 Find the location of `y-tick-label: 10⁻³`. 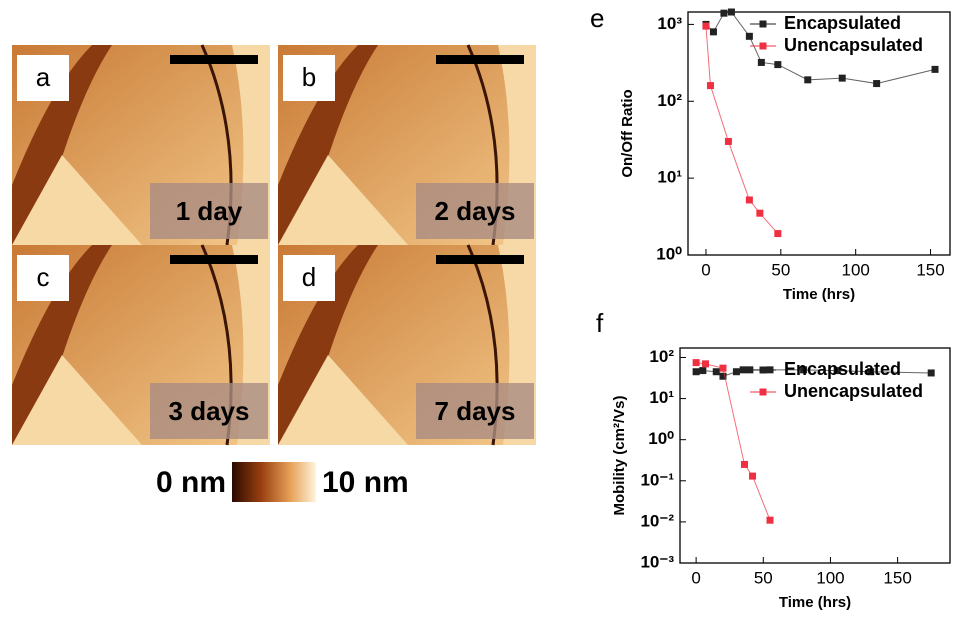

y-tick-label: 10⁻³ is located at coordinates (657, 561).